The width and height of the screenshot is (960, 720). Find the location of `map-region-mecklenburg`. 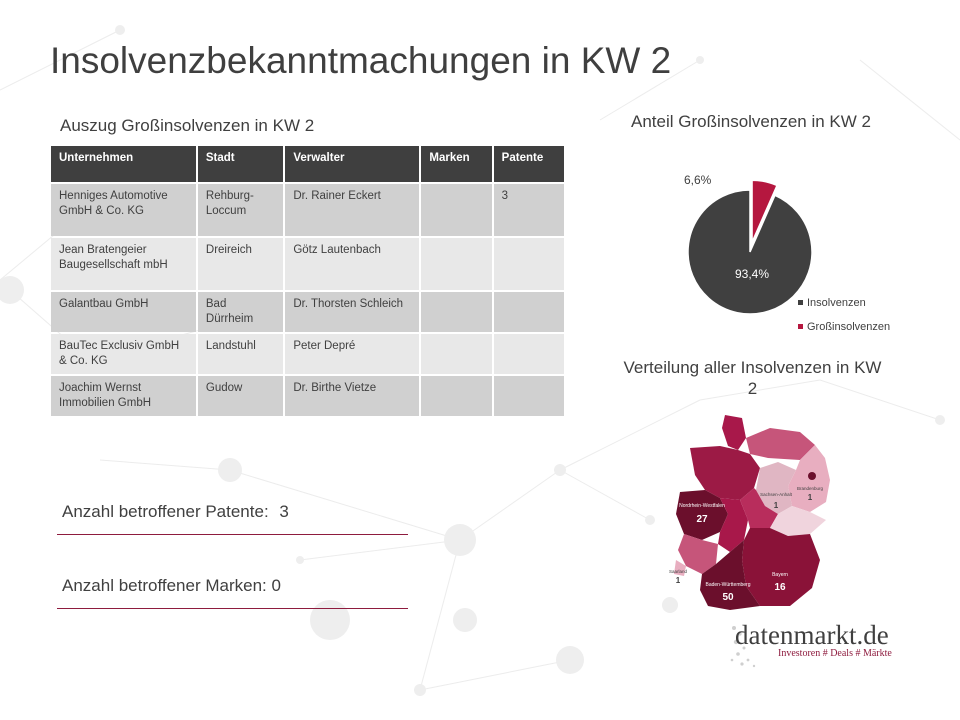

map-region-mecklenburg is located at coordinates (780, 444).